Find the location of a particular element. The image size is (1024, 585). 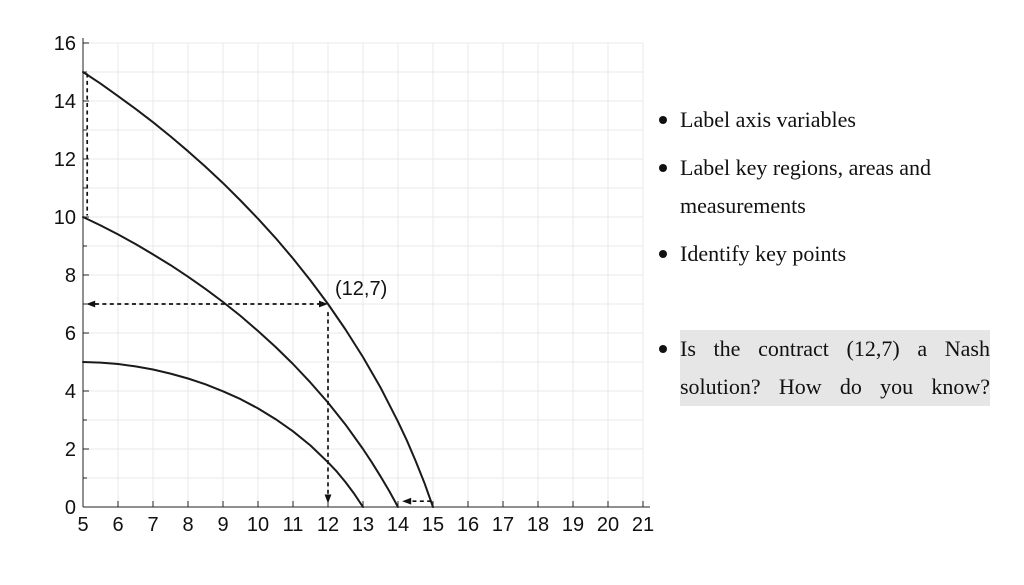

x-tick-label: 7 is located at coordinates (152, 525).